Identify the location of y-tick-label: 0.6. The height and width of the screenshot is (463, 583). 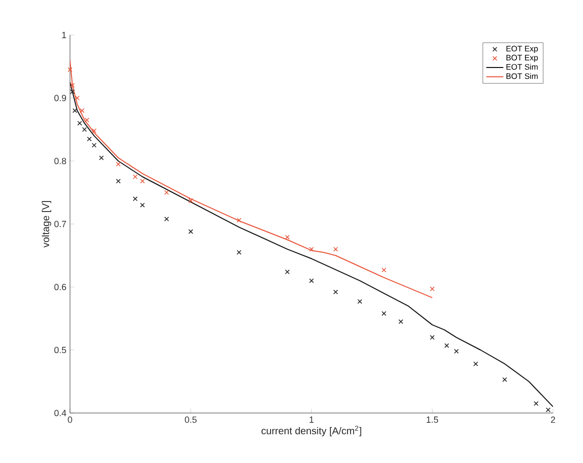
(60, 287).